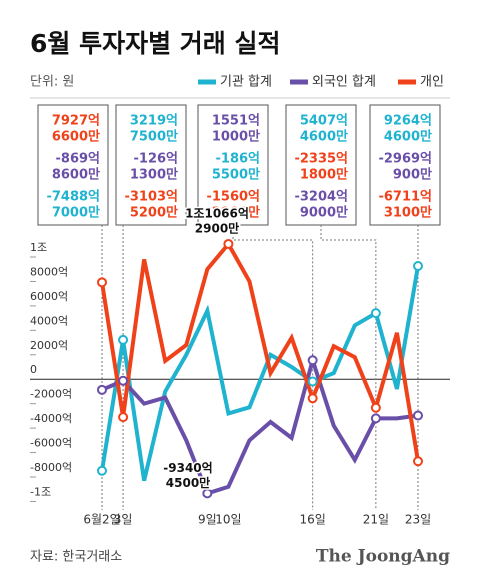  What do you see at coordinates (233, 197) in the screenshot?
I see `box-text: -1560억` at bounding box center [233, 197].